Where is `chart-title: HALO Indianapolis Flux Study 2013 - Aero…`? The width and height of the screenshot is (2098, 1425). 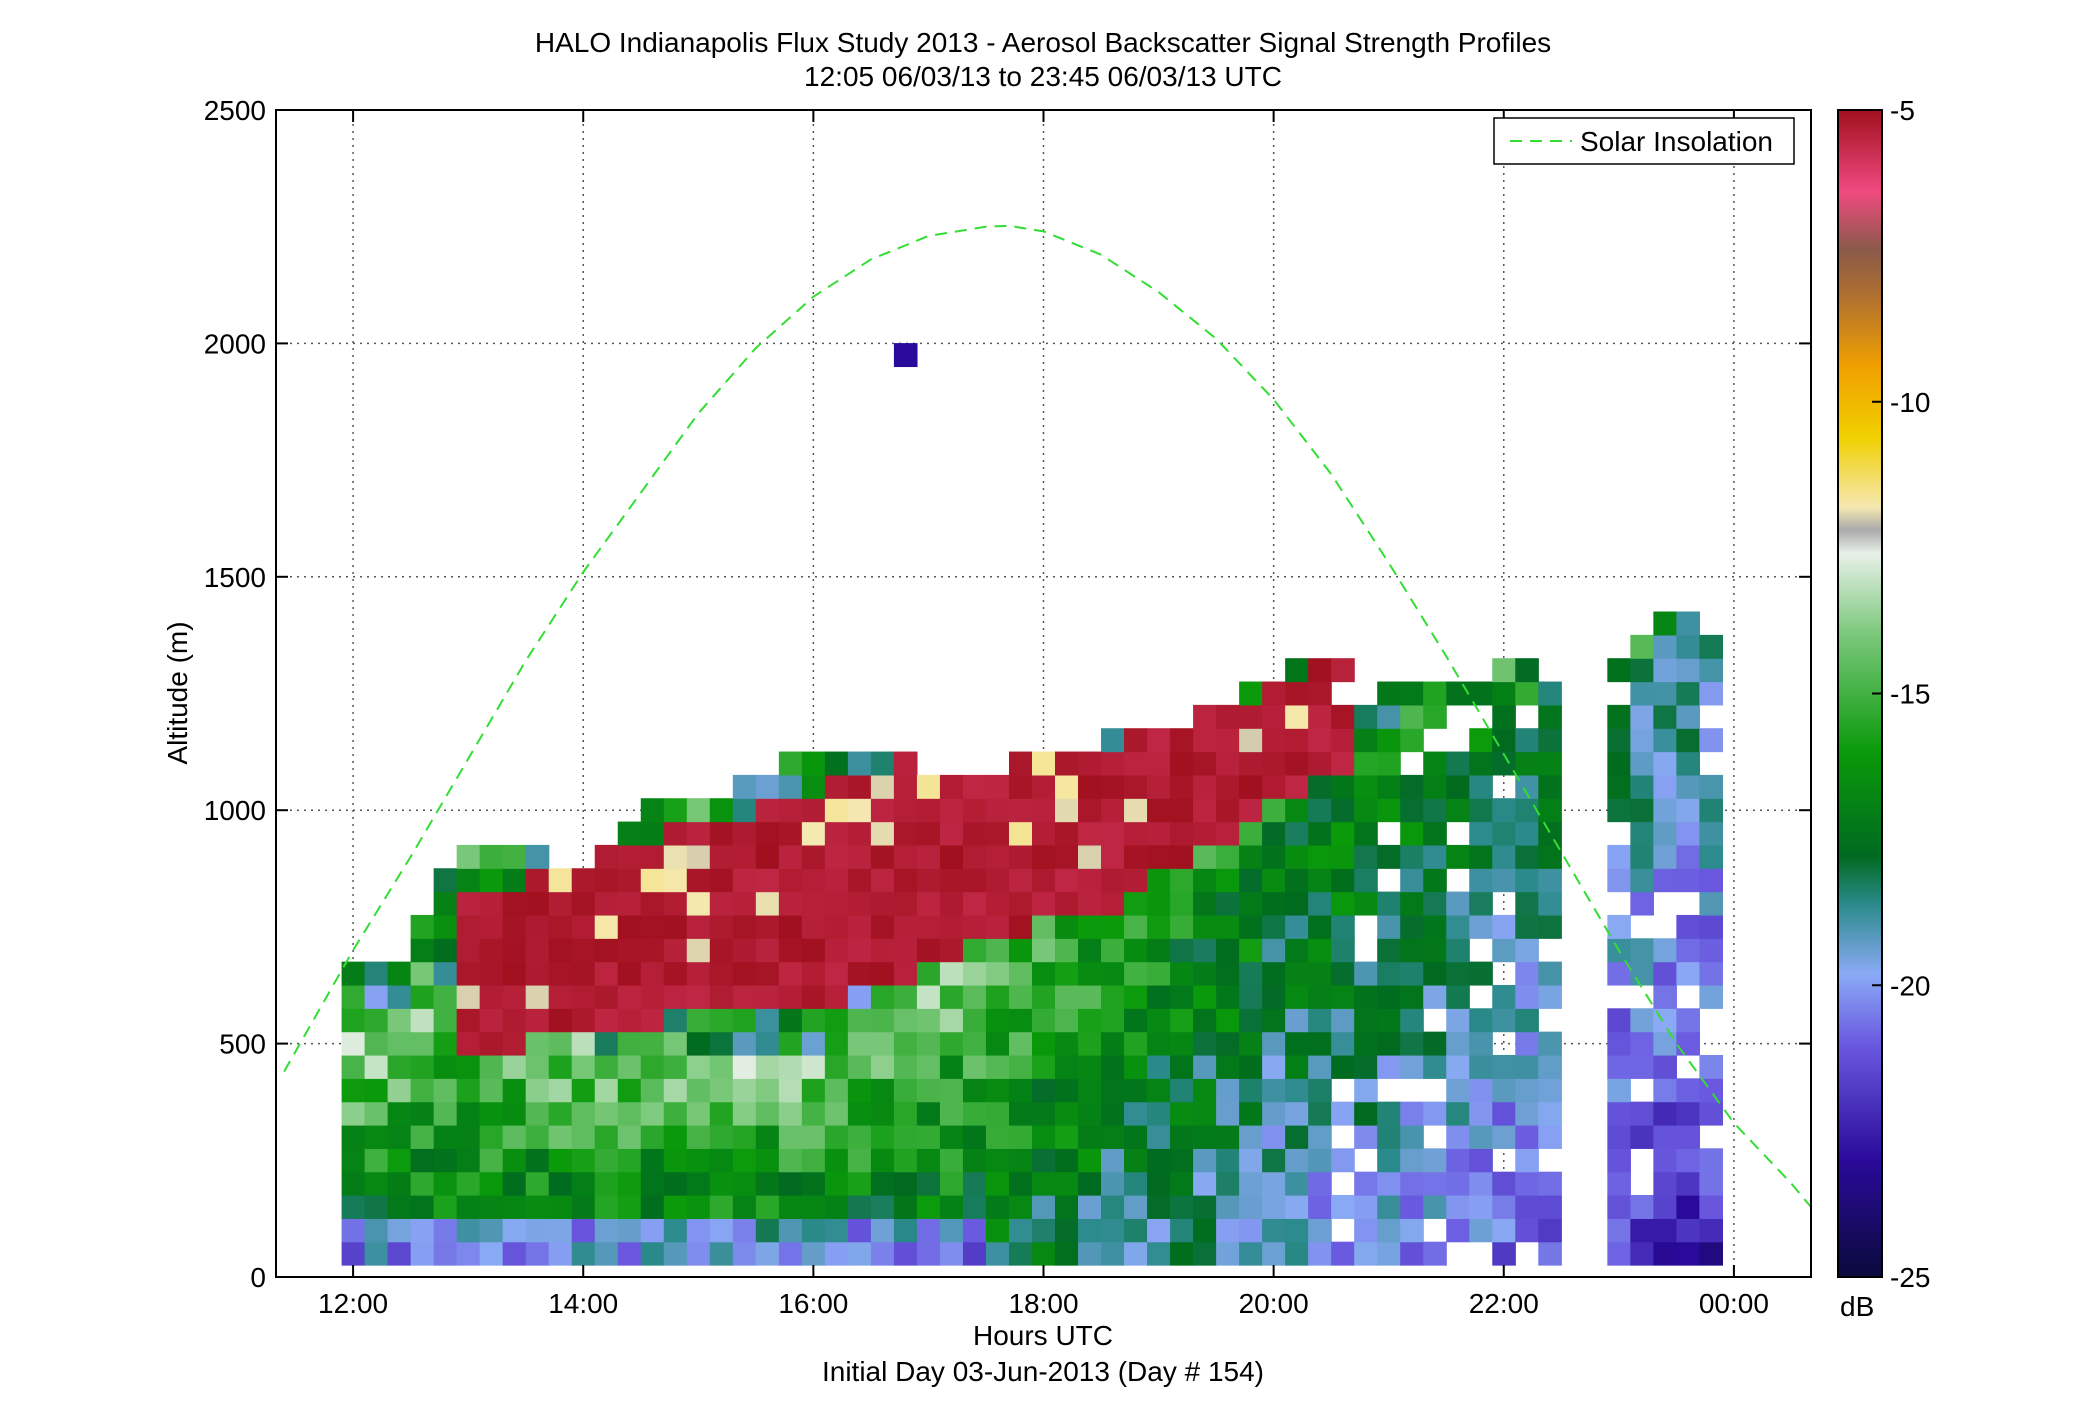
chart-title: HALO Indianapolis Flux Study 2013 - Aero… is located at coordinates (1043, 42).